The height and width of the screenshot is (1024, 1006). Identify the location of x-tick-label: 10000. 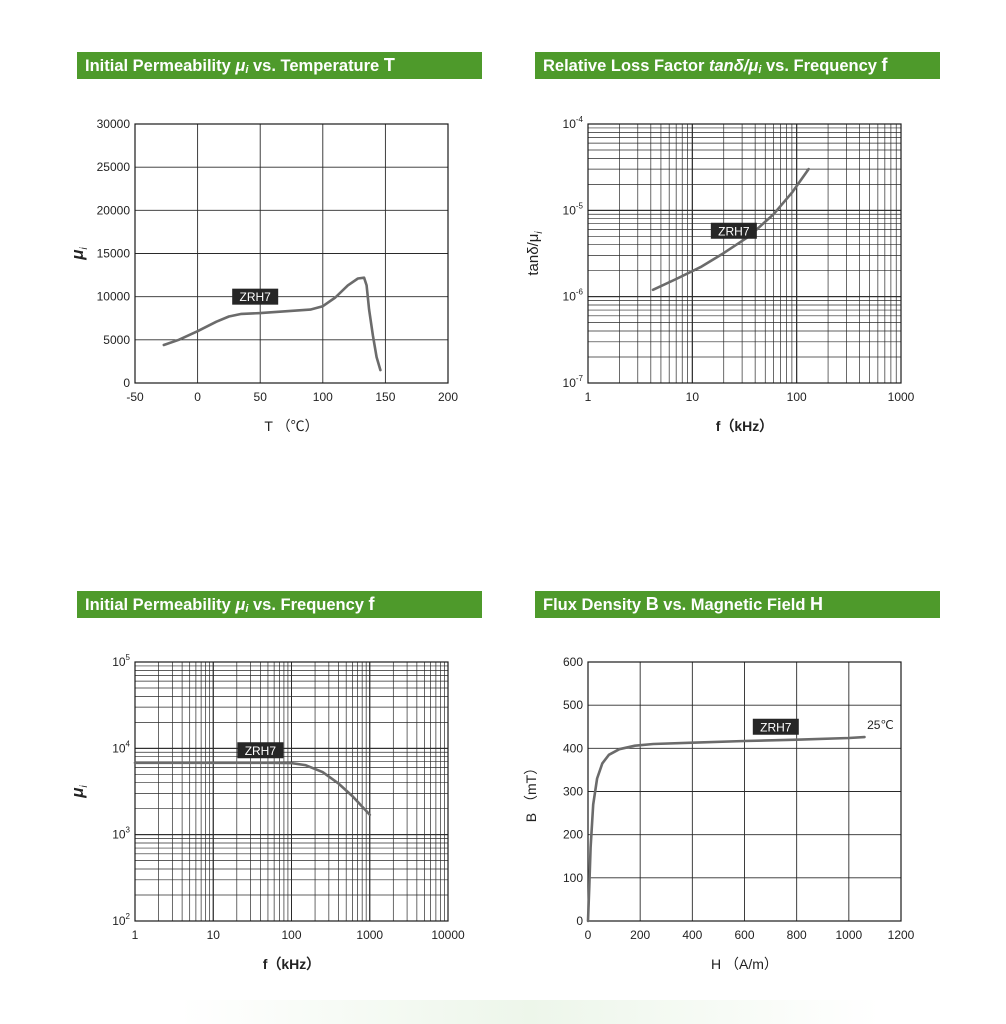
(448, 935).